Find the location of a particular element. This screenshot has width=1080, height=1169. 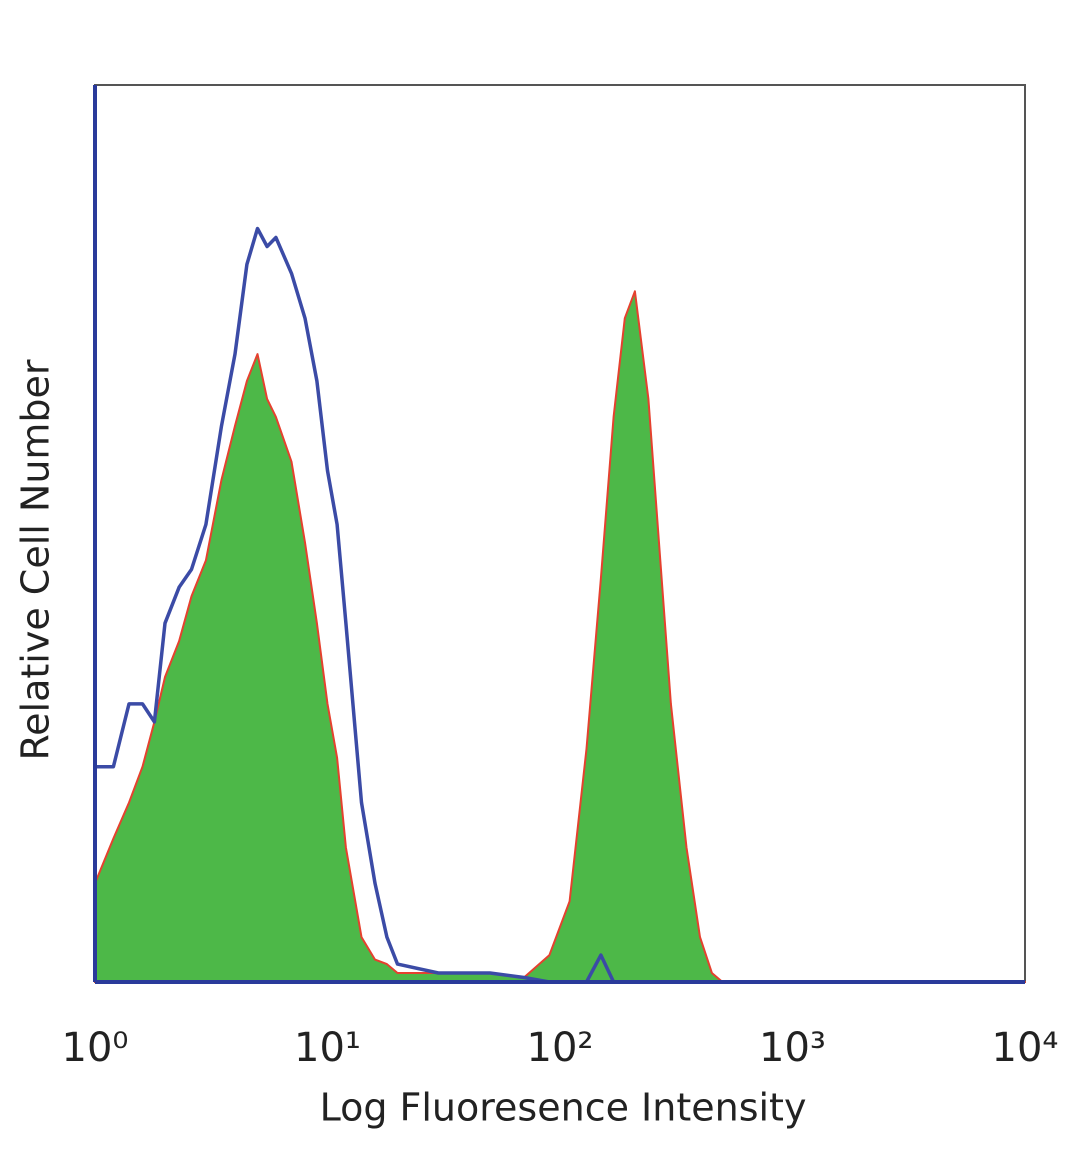

x-tick-label: 10⁴ is located at coordinates (1025, 1048).